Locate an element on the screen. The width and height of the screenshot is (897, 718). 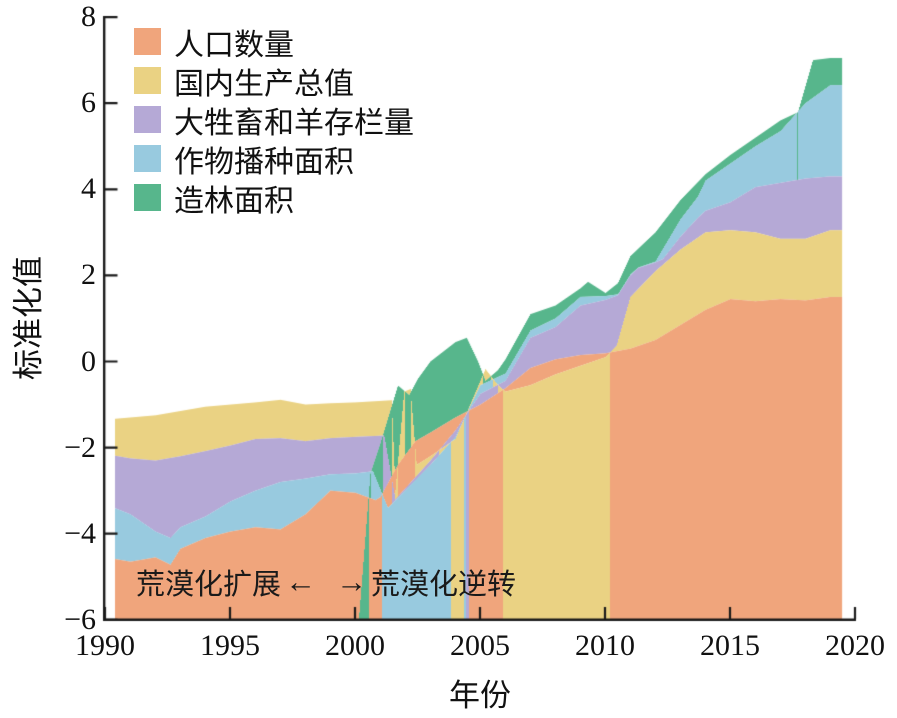
x-axis-title: 年份 is located at coordinates (480, 695).